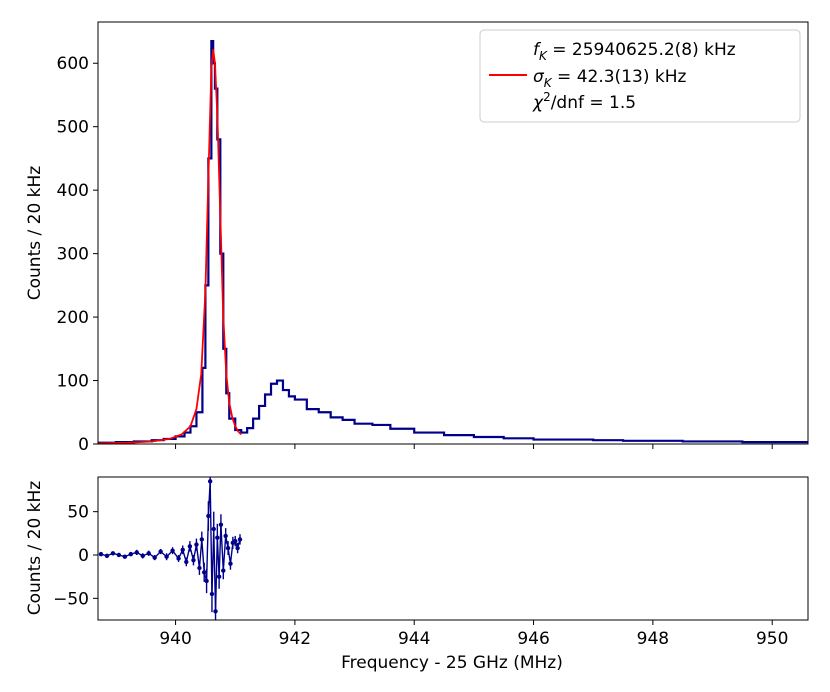  I want to click on main-y-tick-label: 600, so click(73, 64).